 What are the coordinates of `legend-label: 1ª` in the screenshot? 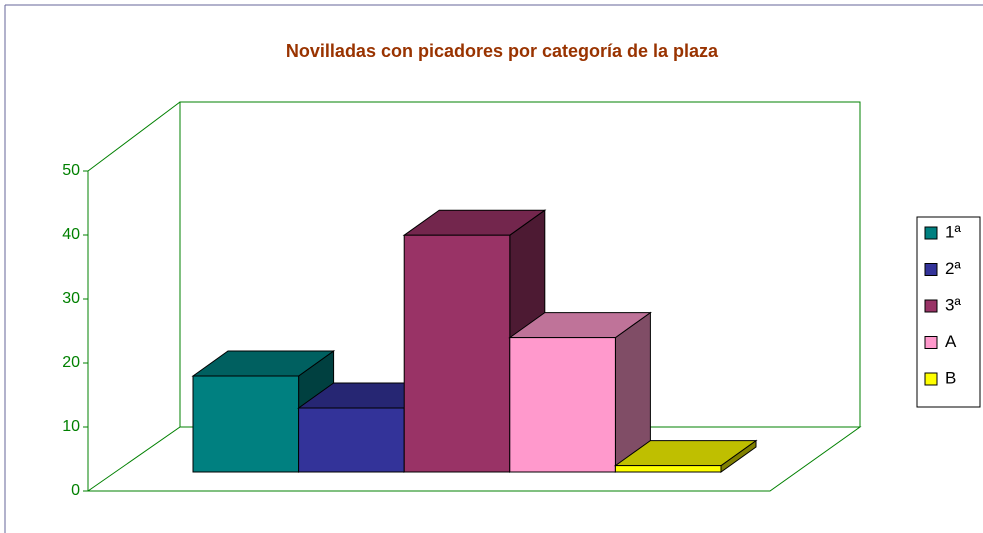 It's located at (953, 231).